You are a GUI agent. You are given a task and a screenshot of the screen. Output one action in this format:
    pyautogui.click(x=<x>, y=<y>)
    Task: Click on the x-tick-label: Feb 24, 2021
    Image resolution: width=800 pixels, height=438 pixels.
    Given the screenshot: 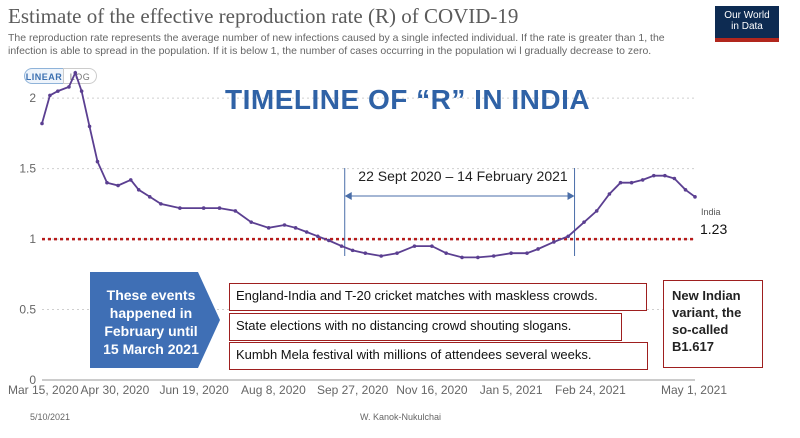 What is the action you would take?
    pyautogui.click(x=590, y=390)
    